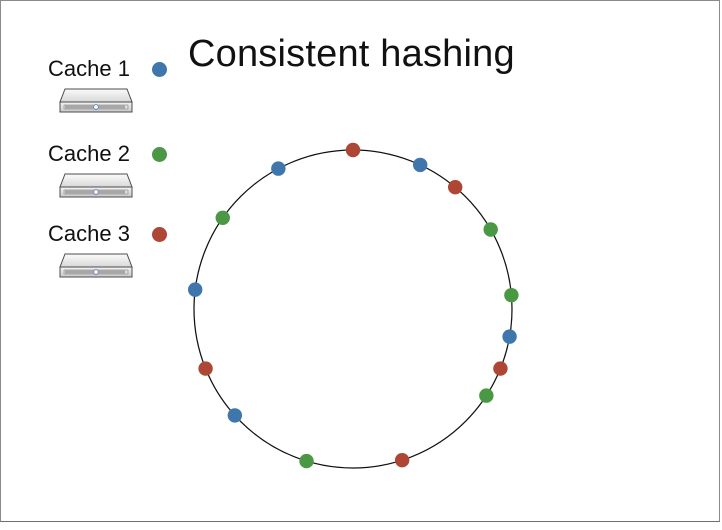 Image resolution: width=722 pixels, height=530 pixels. I want to click on legend-label-cache-2: Cache 2, so click(89, 153).